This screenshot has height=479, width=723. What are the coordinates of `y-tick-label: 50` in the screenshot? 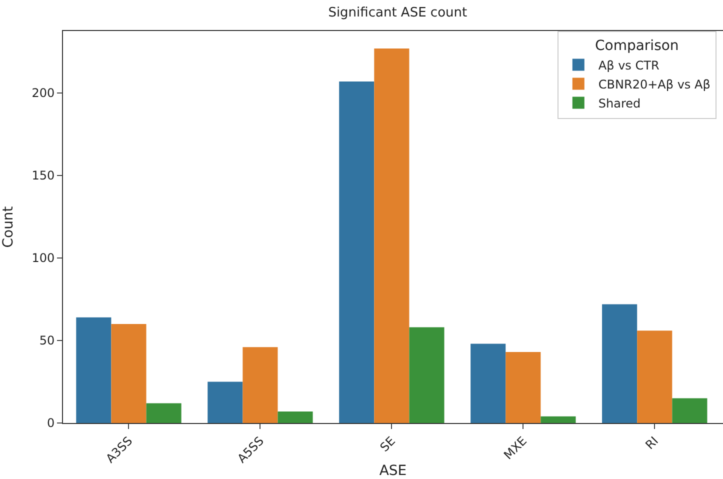 It's located at (47, 341).